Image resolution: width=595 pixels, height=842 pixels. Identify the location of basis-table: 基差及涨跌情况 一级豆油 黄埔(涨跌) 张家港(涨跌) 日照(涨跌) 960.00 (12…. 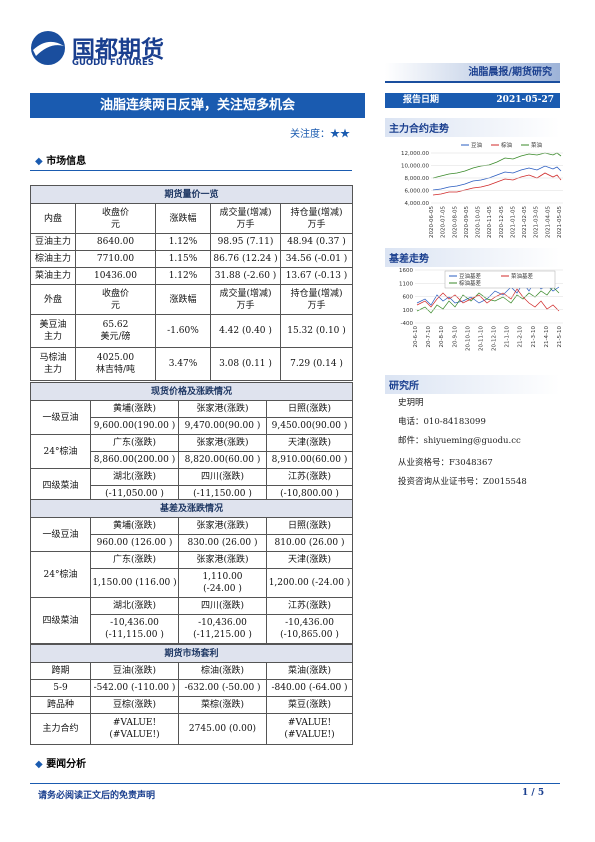
(191, 571).